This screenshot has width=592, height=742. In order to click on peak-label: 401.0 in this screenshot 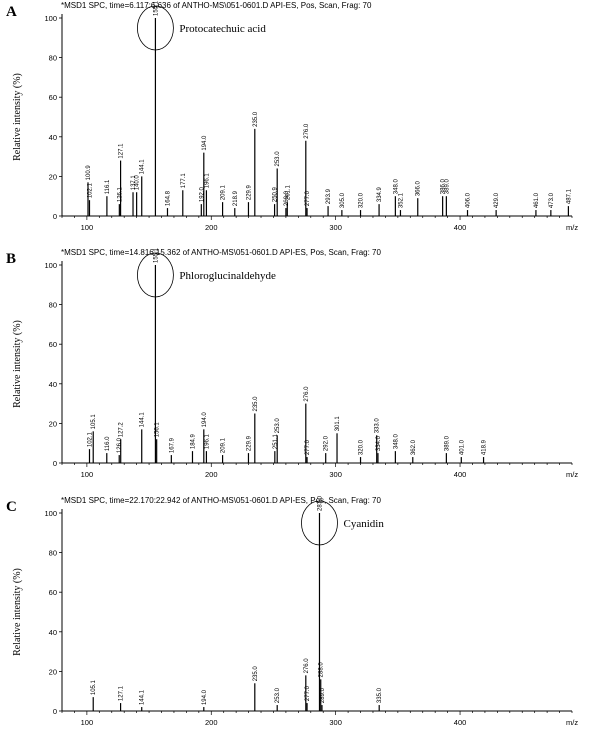, I will do `click(462, 447)`.